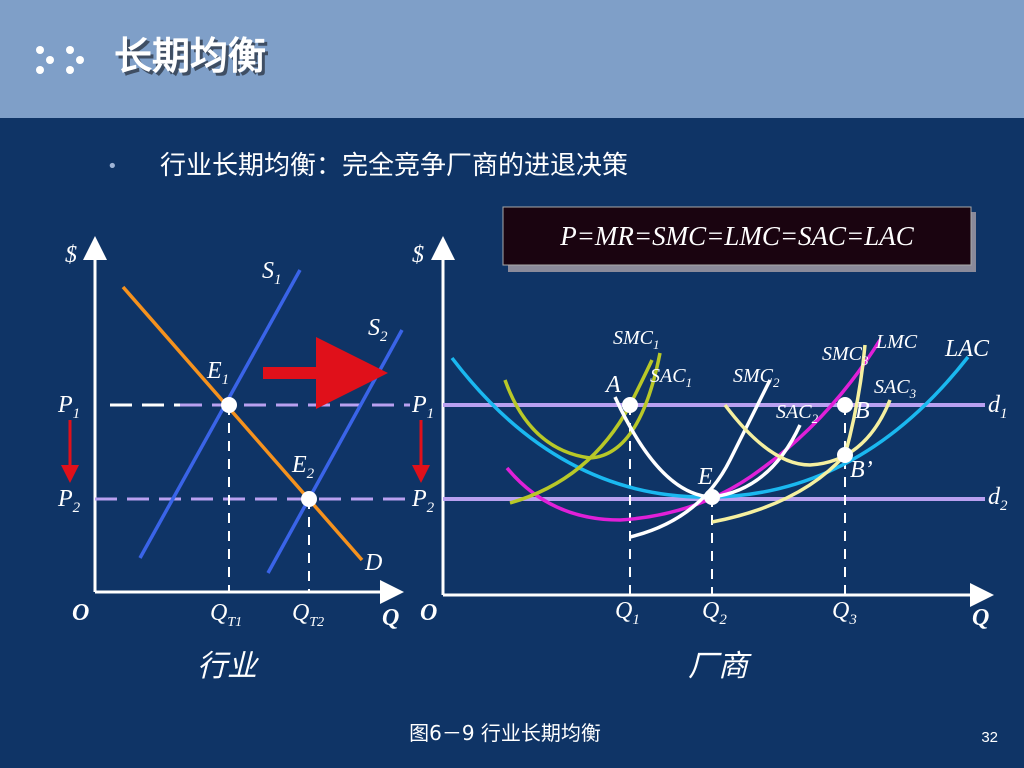  What do you see at coordinates (714, 613) in the screenshot?
I see `quantity-label: Q2` at bounding box center [714, 613].